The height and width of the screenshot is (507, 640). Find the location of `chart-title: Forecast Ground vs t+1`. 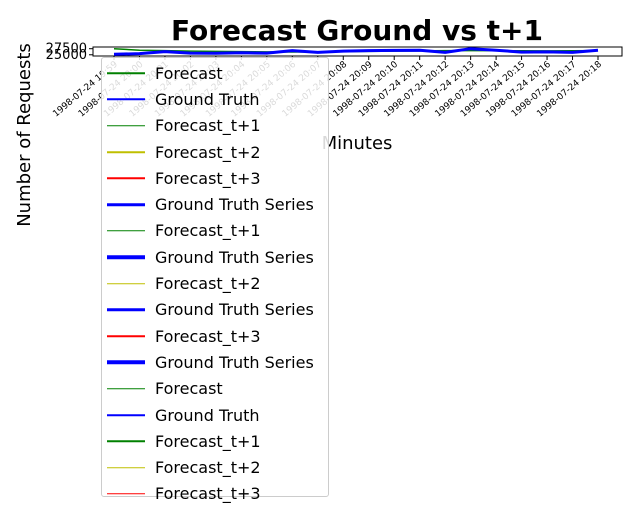

chart-title: Forecast Ground vs t+1 is located at coordinates (357, 30).